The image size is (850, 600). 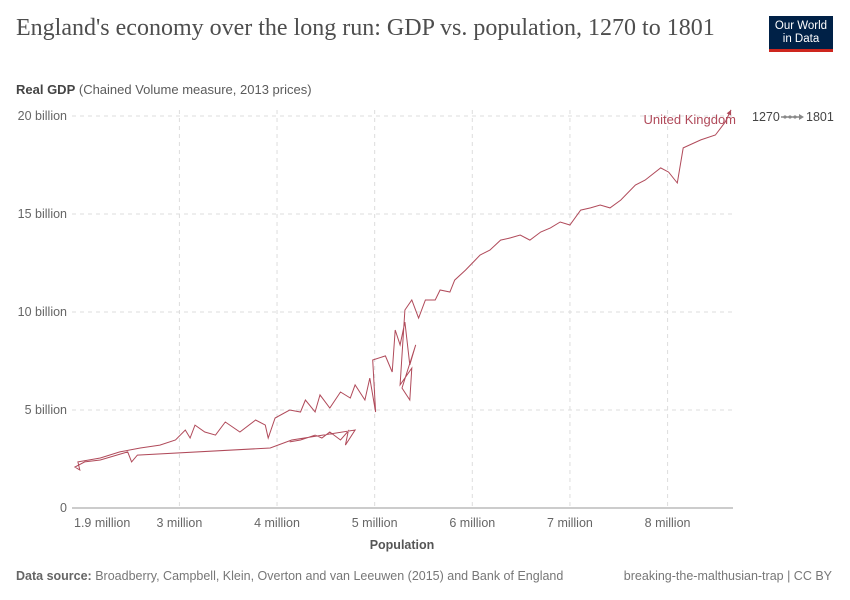 What do you see at coordinates (690, 119) in the screenshot?
I see `series-label: United Kingdom` at bounding box center [690, 119].